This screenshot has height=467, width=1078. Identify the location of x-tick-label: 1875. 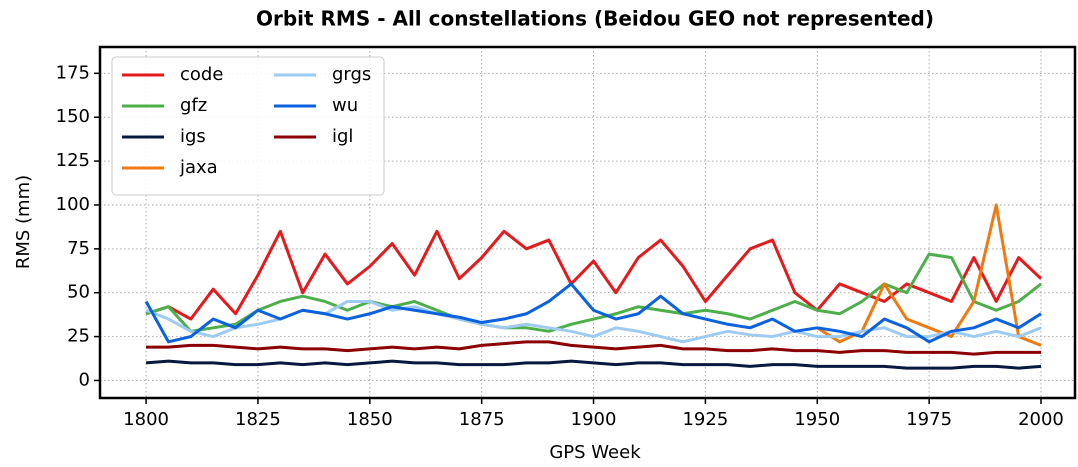
(482, 419).